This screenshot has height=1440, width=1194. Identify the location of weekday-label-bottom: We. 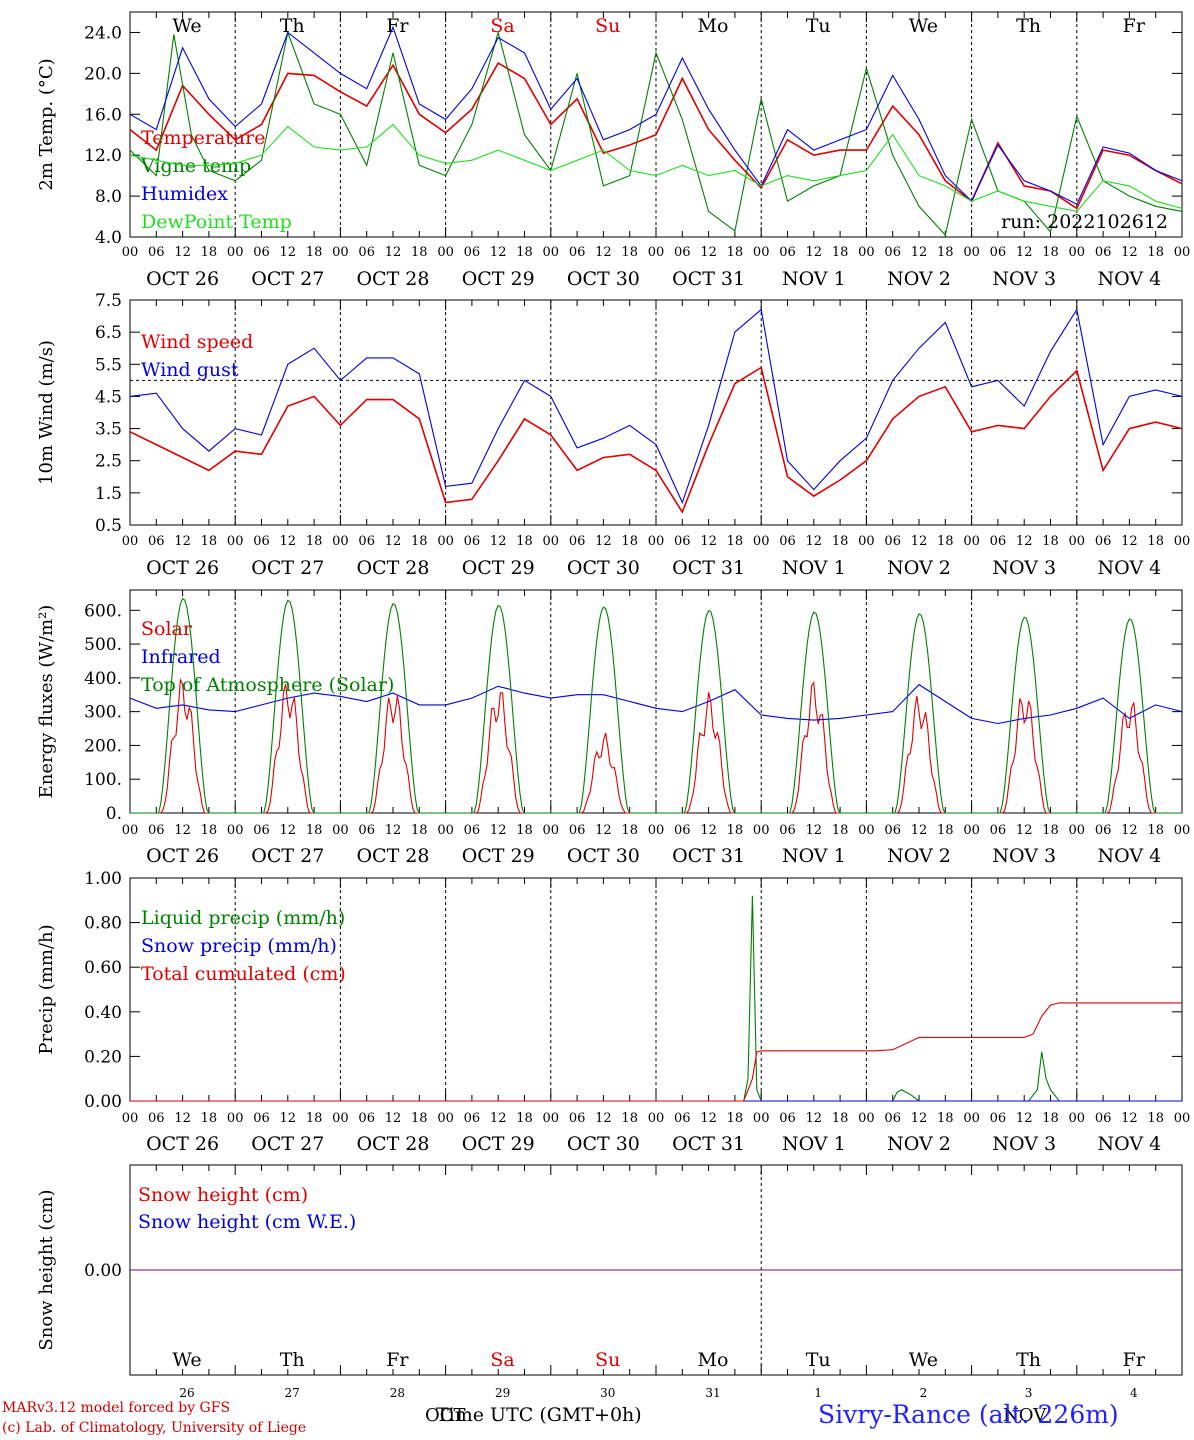
(923, 1360).